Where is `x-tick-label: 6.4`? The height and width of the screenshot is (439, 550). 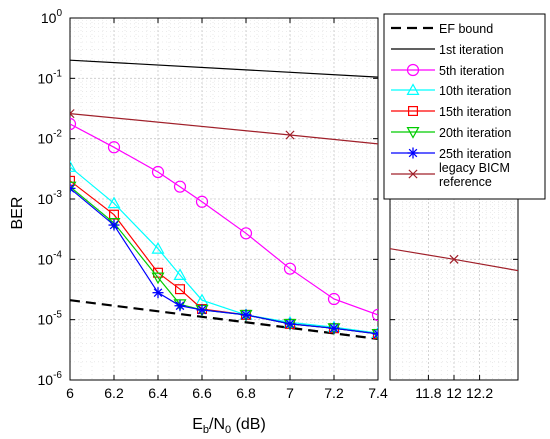 x-tick-label: 6.4 is located at coordinates (158, 393).